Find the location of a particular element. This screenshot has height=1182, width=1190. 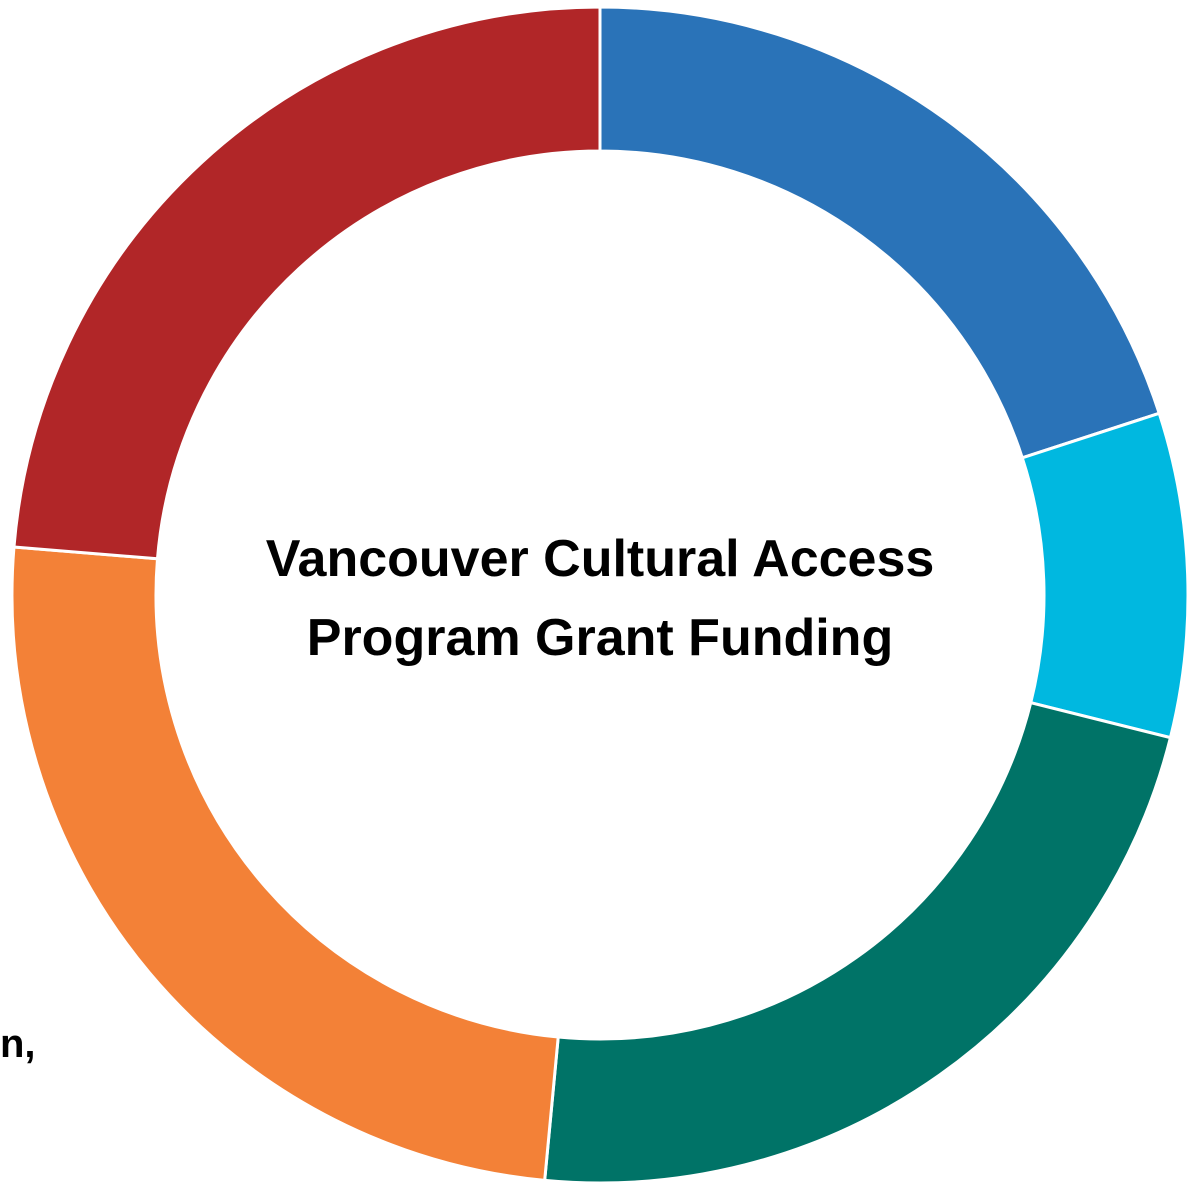

chart-title-line-1: Vancouver Cultural Access is located at coordinates (600, 559).